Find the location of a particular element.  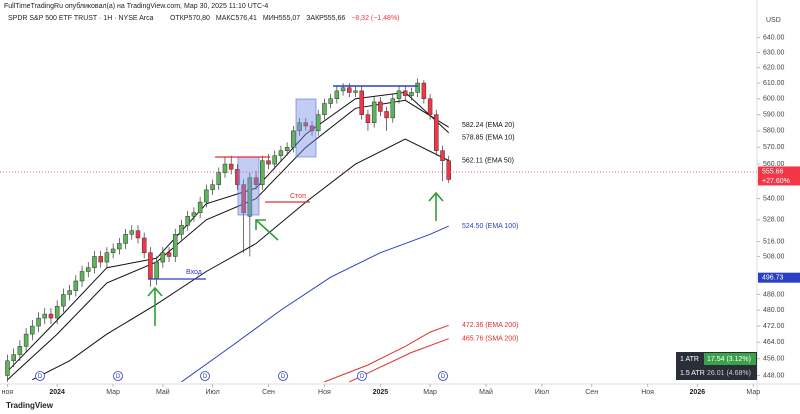

arrows is located at coordinates (295, 258).